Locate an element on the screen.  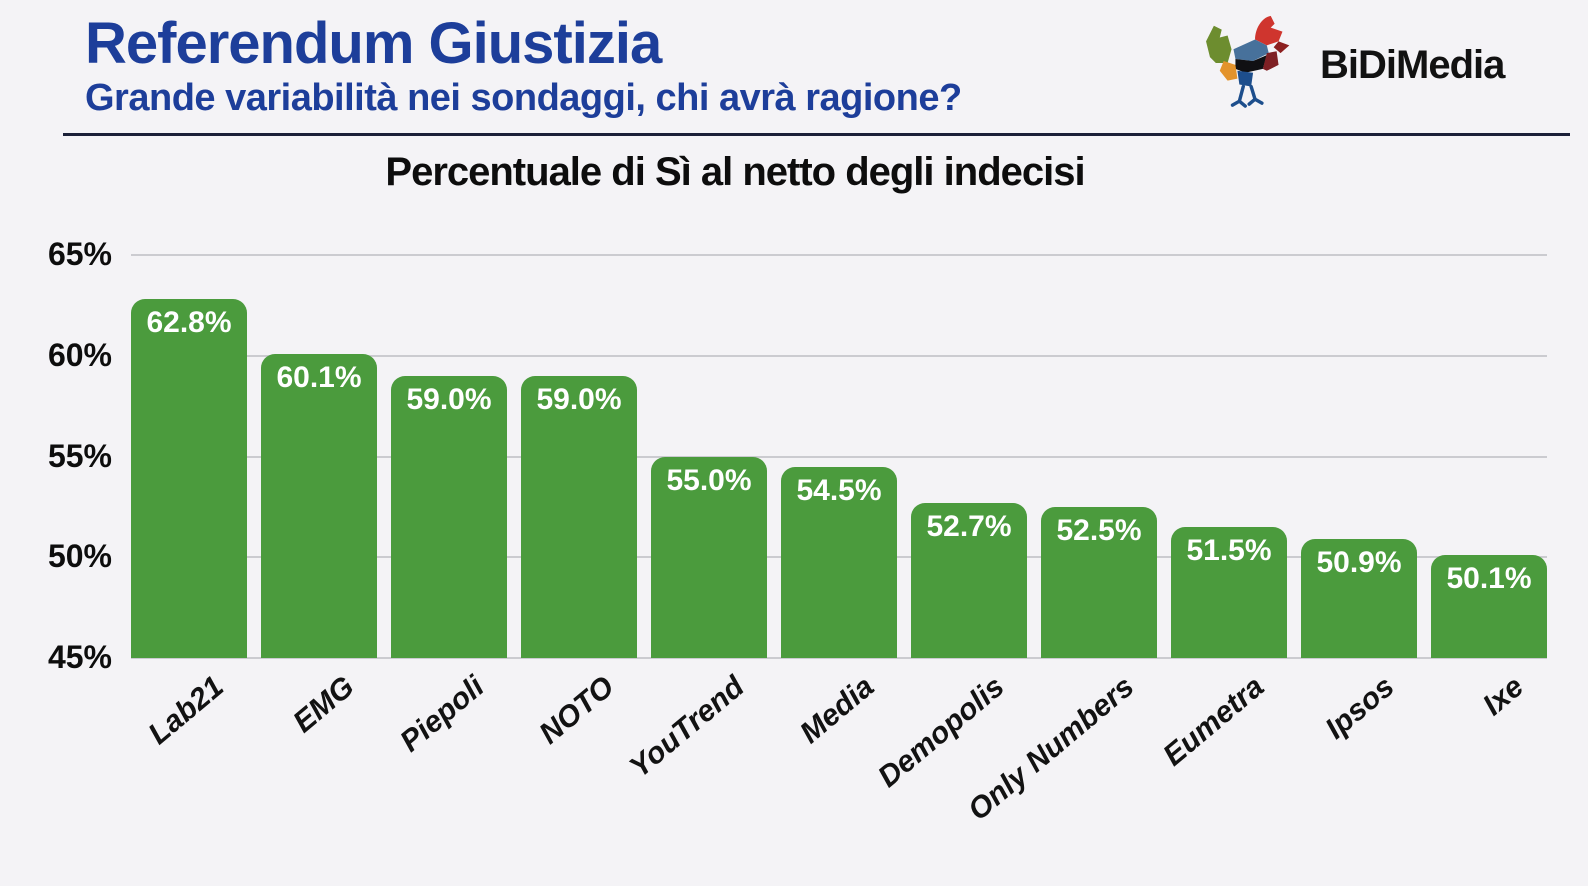
x-category-label: Ipsos is located at coordinates (1359, 708).